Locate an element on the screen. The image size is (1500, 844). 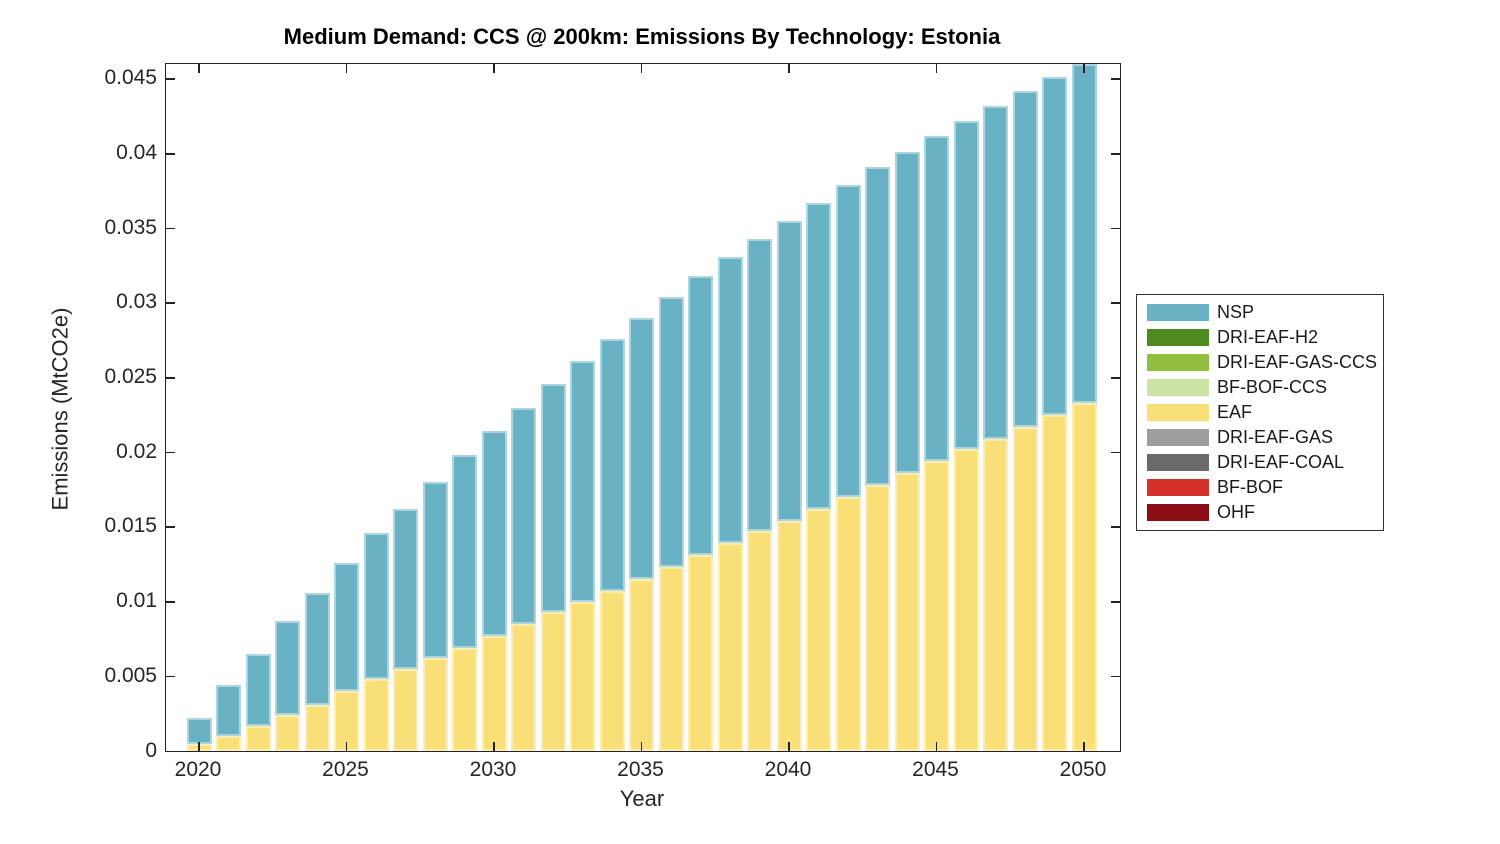
bar-segment-eaf-2042 is located at coordinates (848, 624).